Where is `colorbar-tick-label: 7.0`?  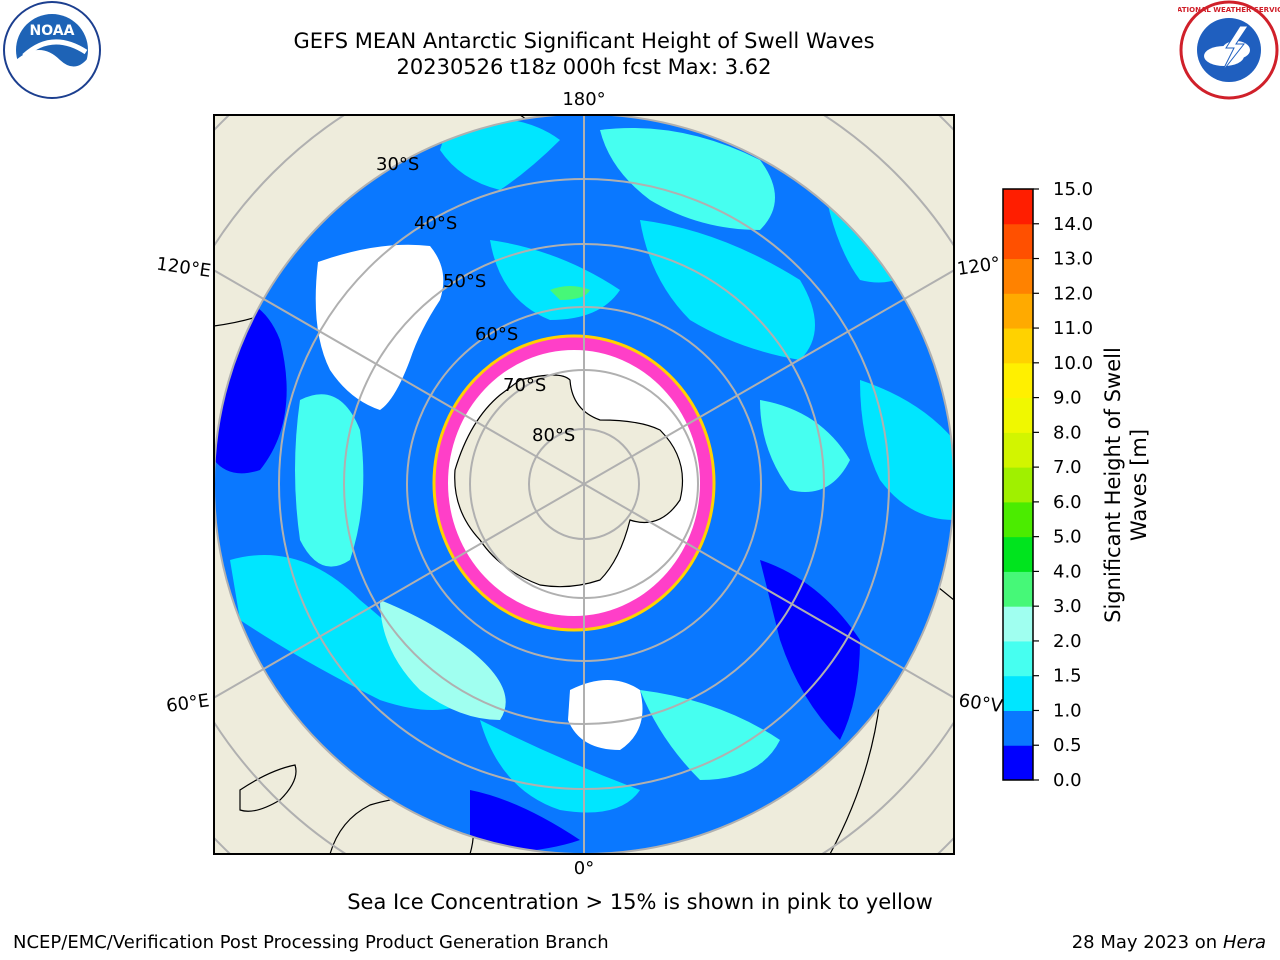 colorbar-tick-label: 7.0 is located at coordinates (1067, 467).